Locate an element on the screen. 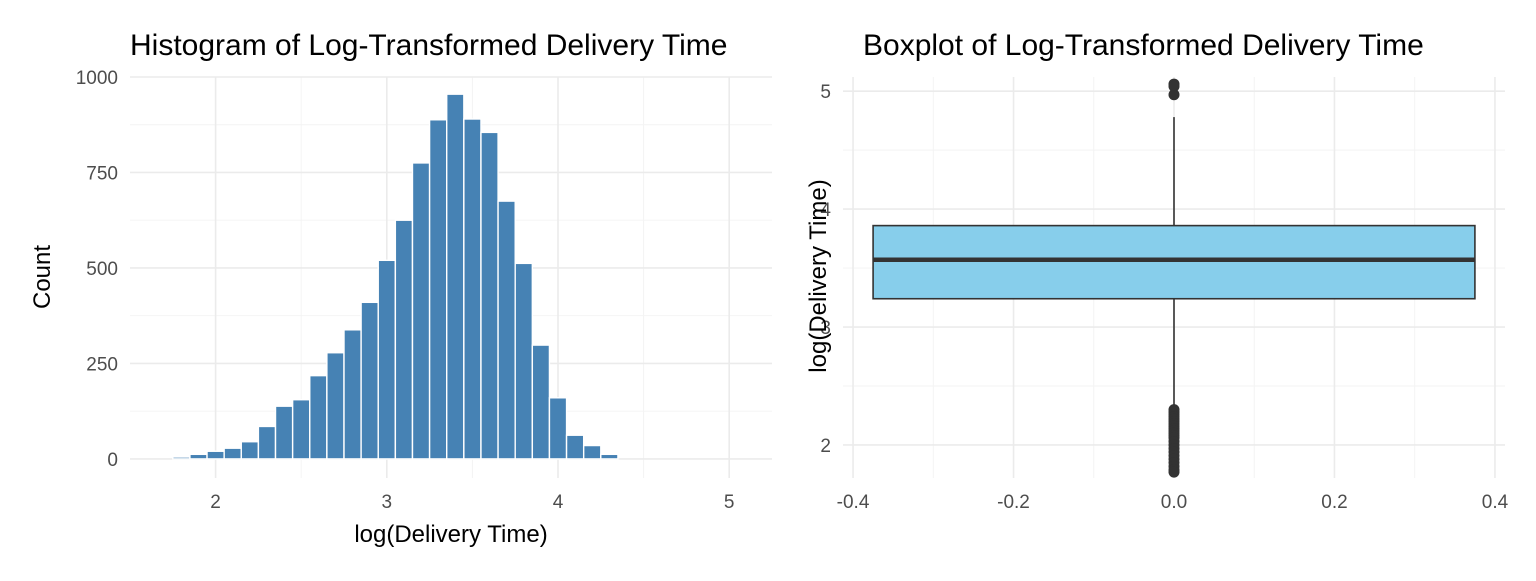 This screenshot has width=1536, height=581. boxplot-x-tick-label: 0.0 is located at coordinates (1174, 502).